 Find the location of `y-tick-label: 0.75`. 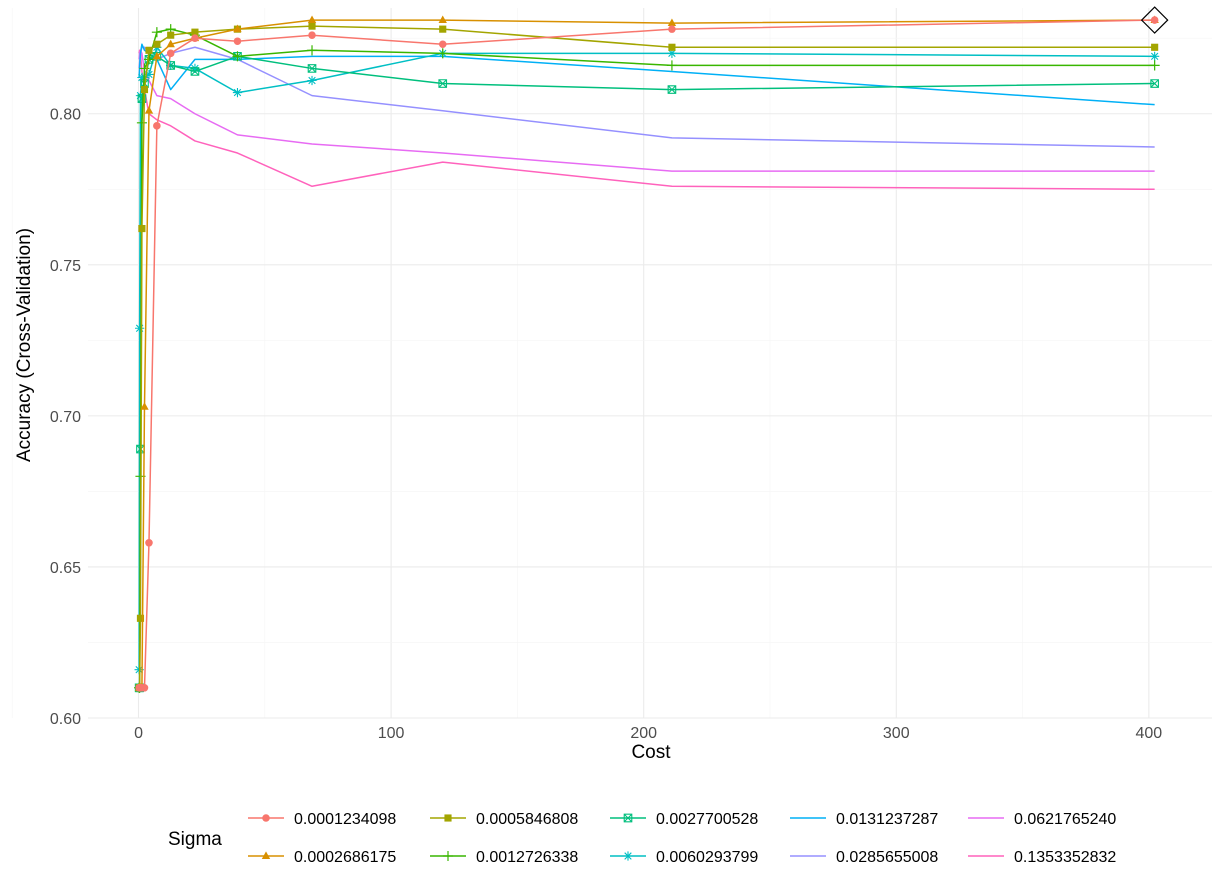

y-tick-label: 0.75 is located at coordinates (65, 266).